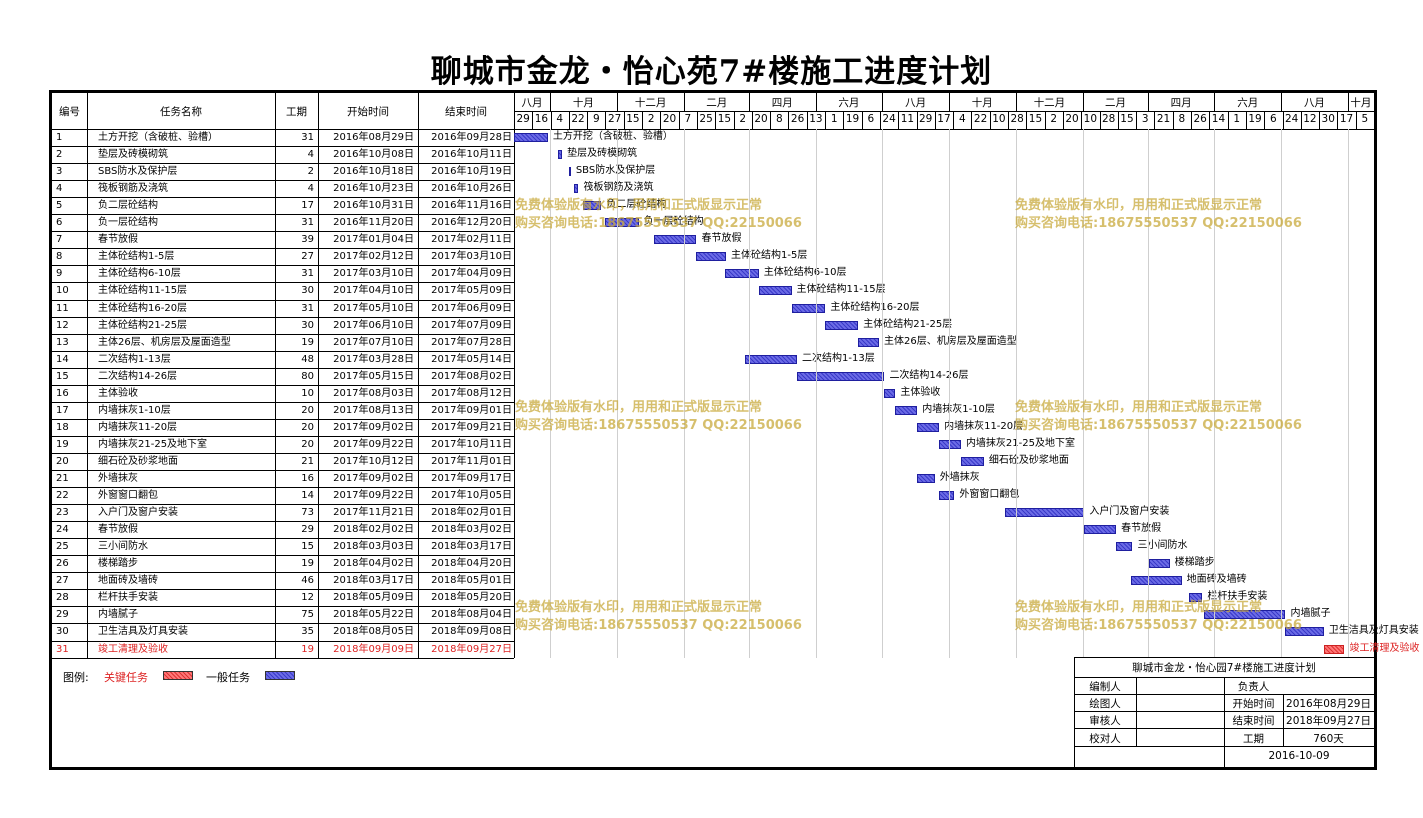  What do you see at coordinates (59, 172) in the screenshot?
I see `task-id: 3` at bounding box center [59, 172].